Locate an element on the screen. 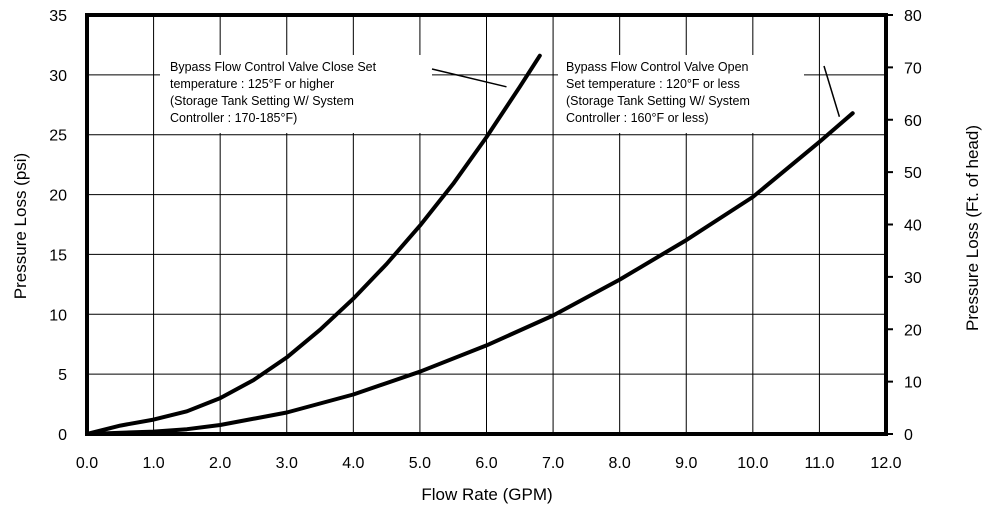 The height and width of the screenshot is (506, 984). y2-tick-label: 60 is located at coordinates (913, 121).